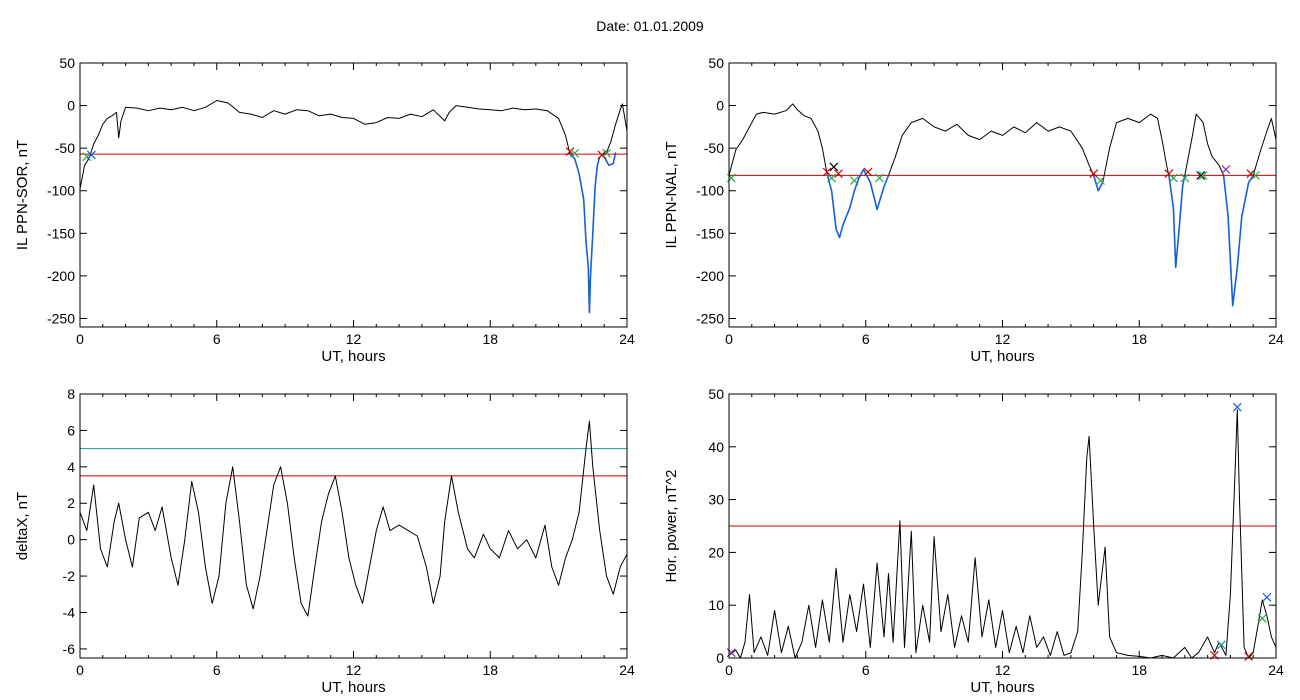 The width and height of the screenshot is (1300, 700). Describe the element at coordinates (69, 649) in the screenshot. I see `y-tick-label: -6` at that location.